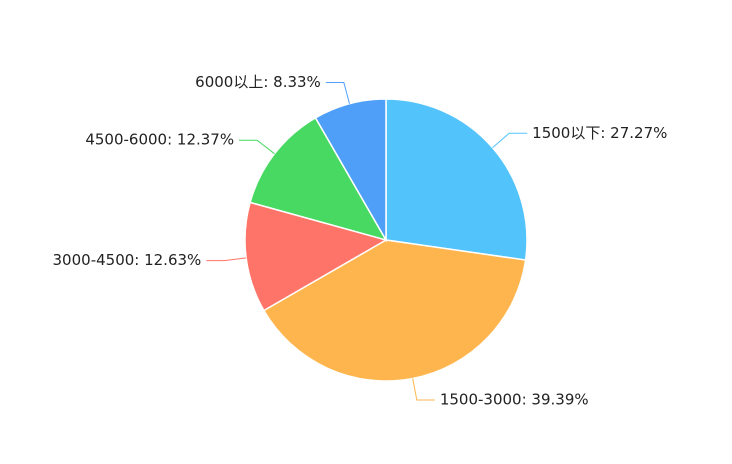 Image resolution: width=732 pixels, height=464 pixels. I want to click on data-label: 4500-6000: 12.37%, so click(159, 140).